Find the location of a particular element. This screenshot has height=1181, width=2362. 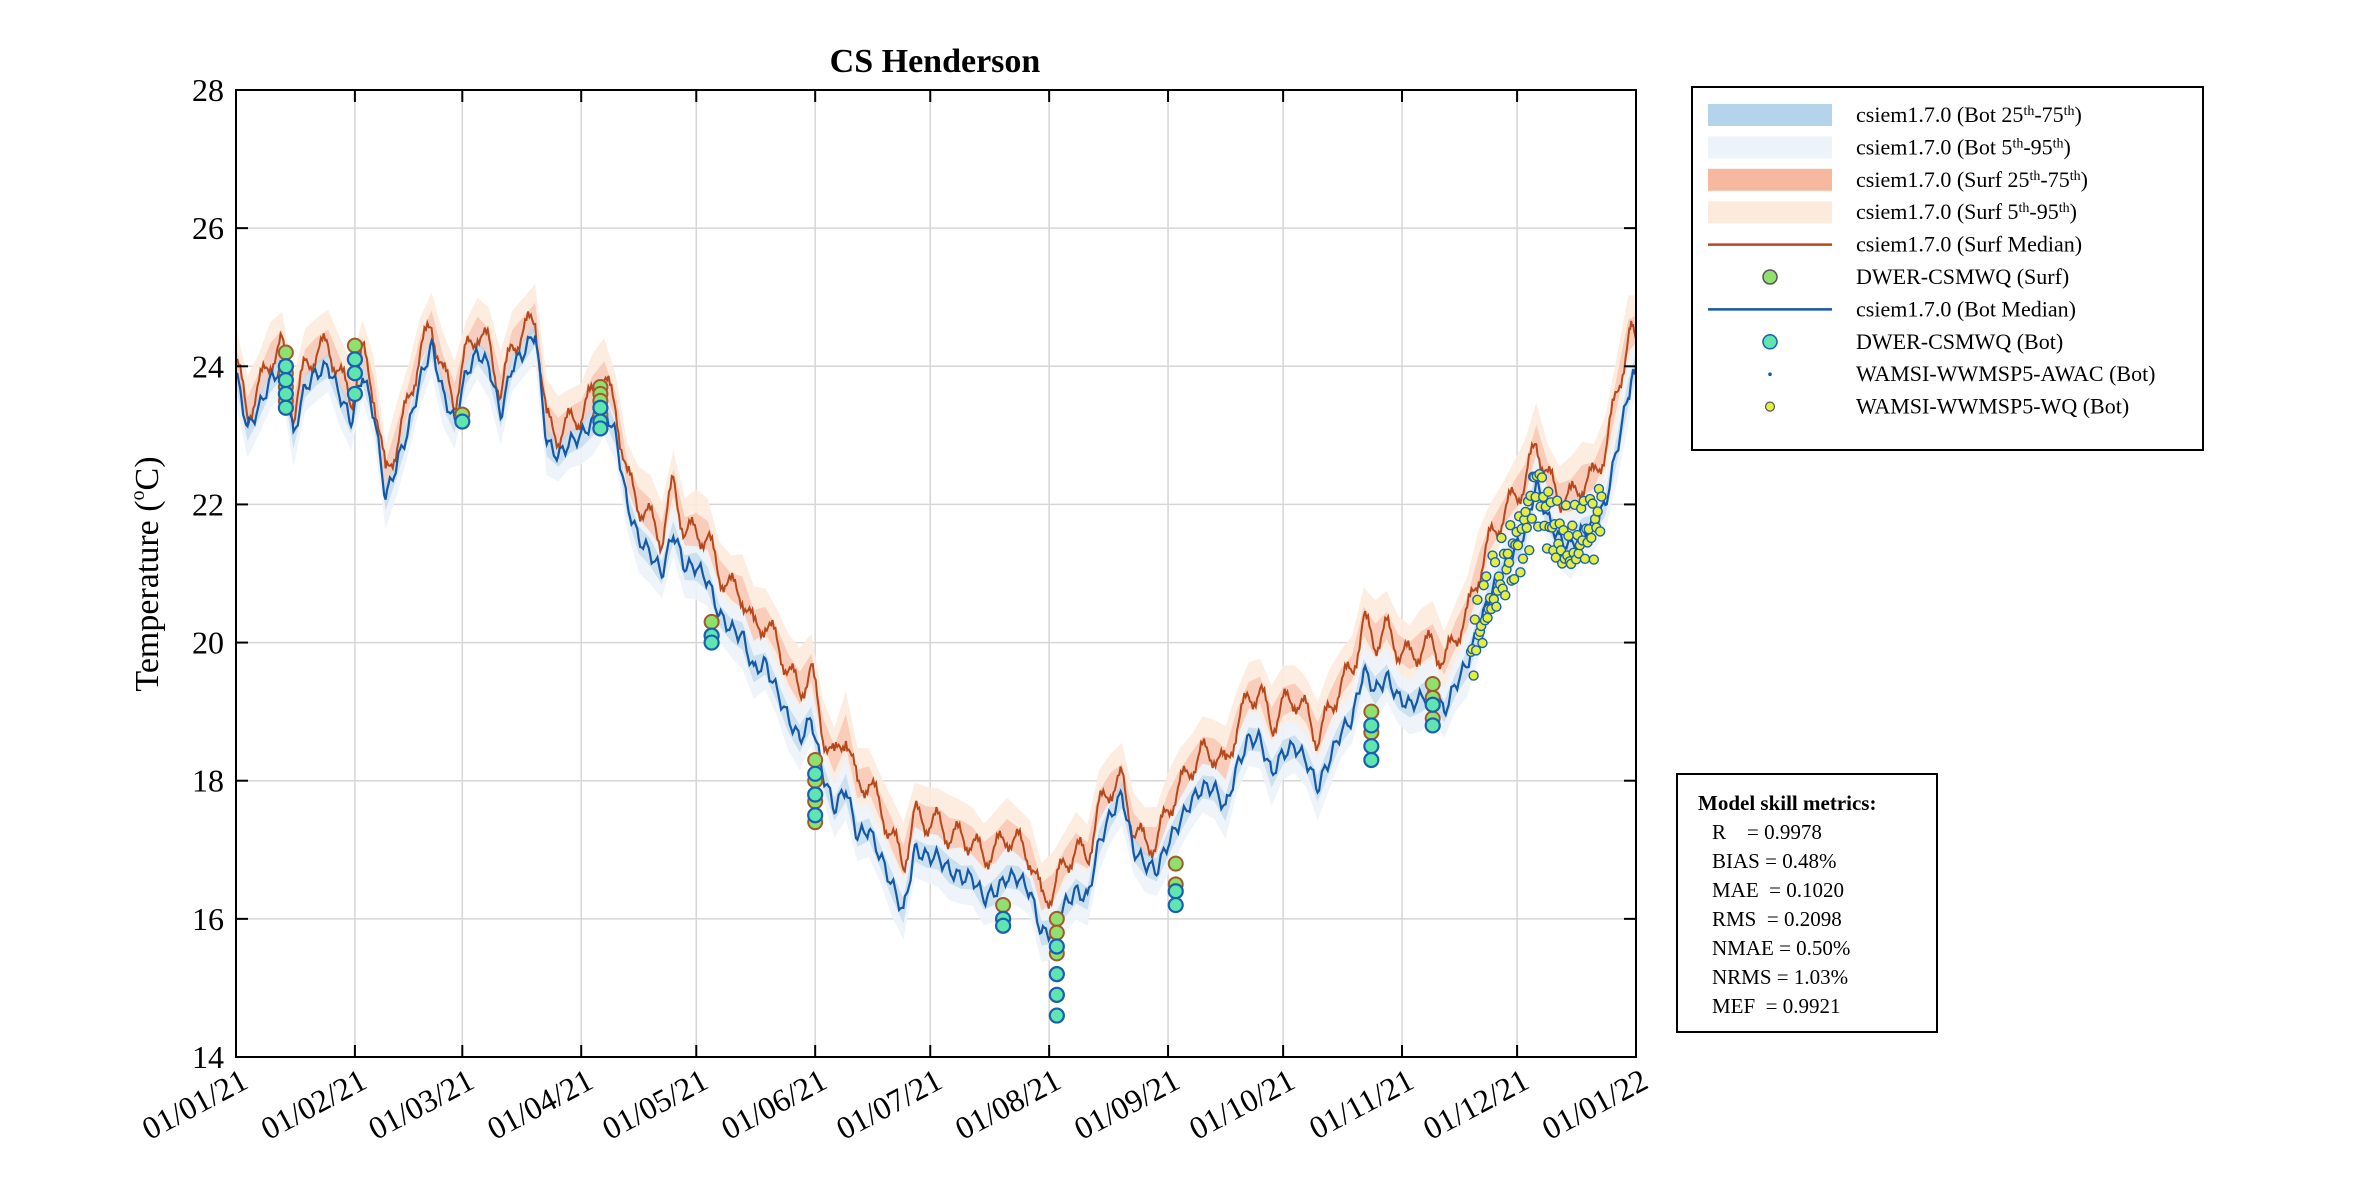

x-tick-label: 01/09/21 is located at coordinates (1126, 1103).